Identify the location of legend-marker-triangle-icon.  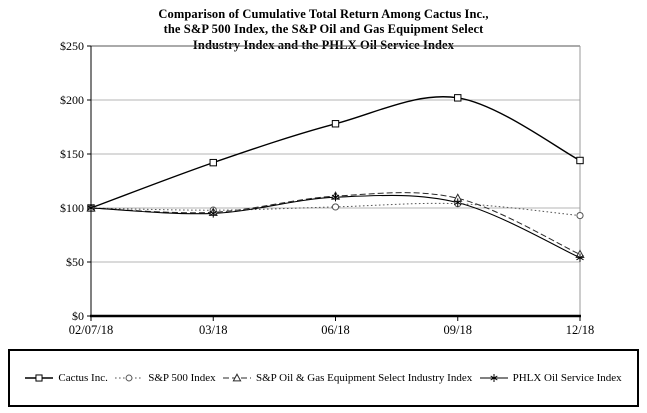
(237, 377).